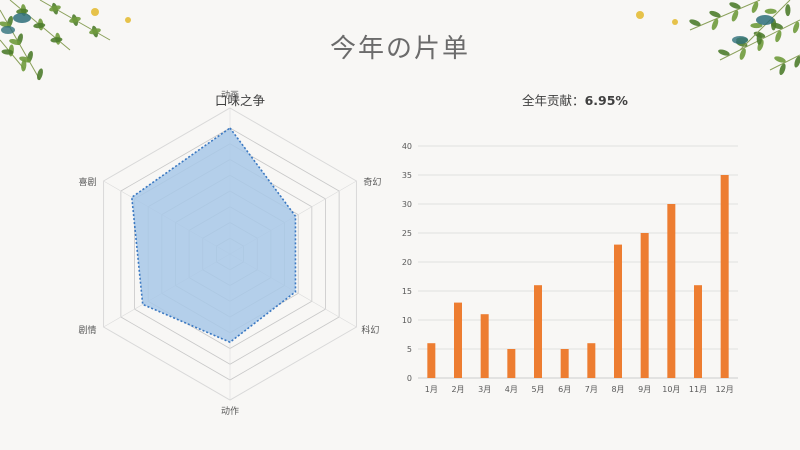 The width and height of the screenshot is (800, 450). I want to click on y-tick-label: 20, so click(407, 262).